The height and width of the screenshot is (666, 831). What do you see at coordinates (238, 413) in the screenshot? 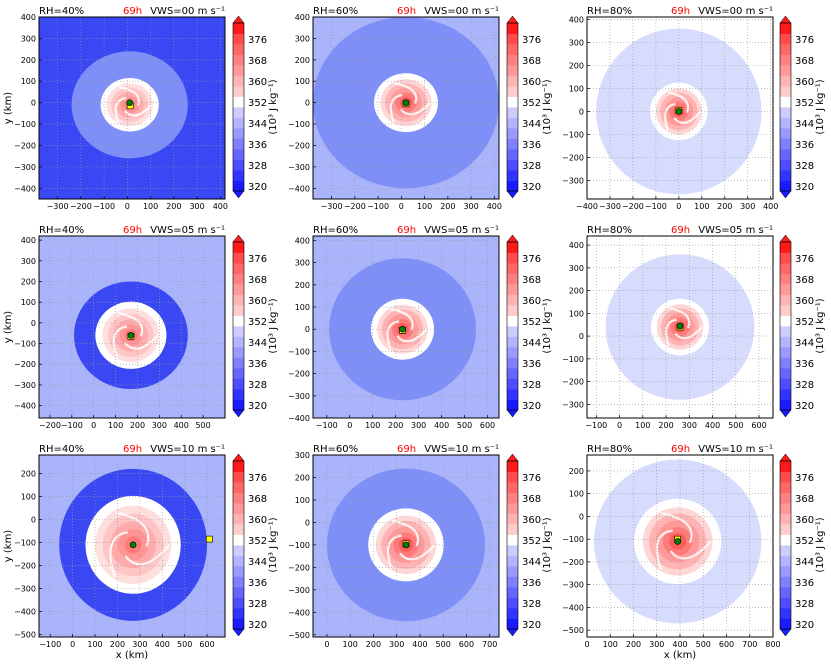
I see `colorbar-extend-min` at bounding box center [238, 413].